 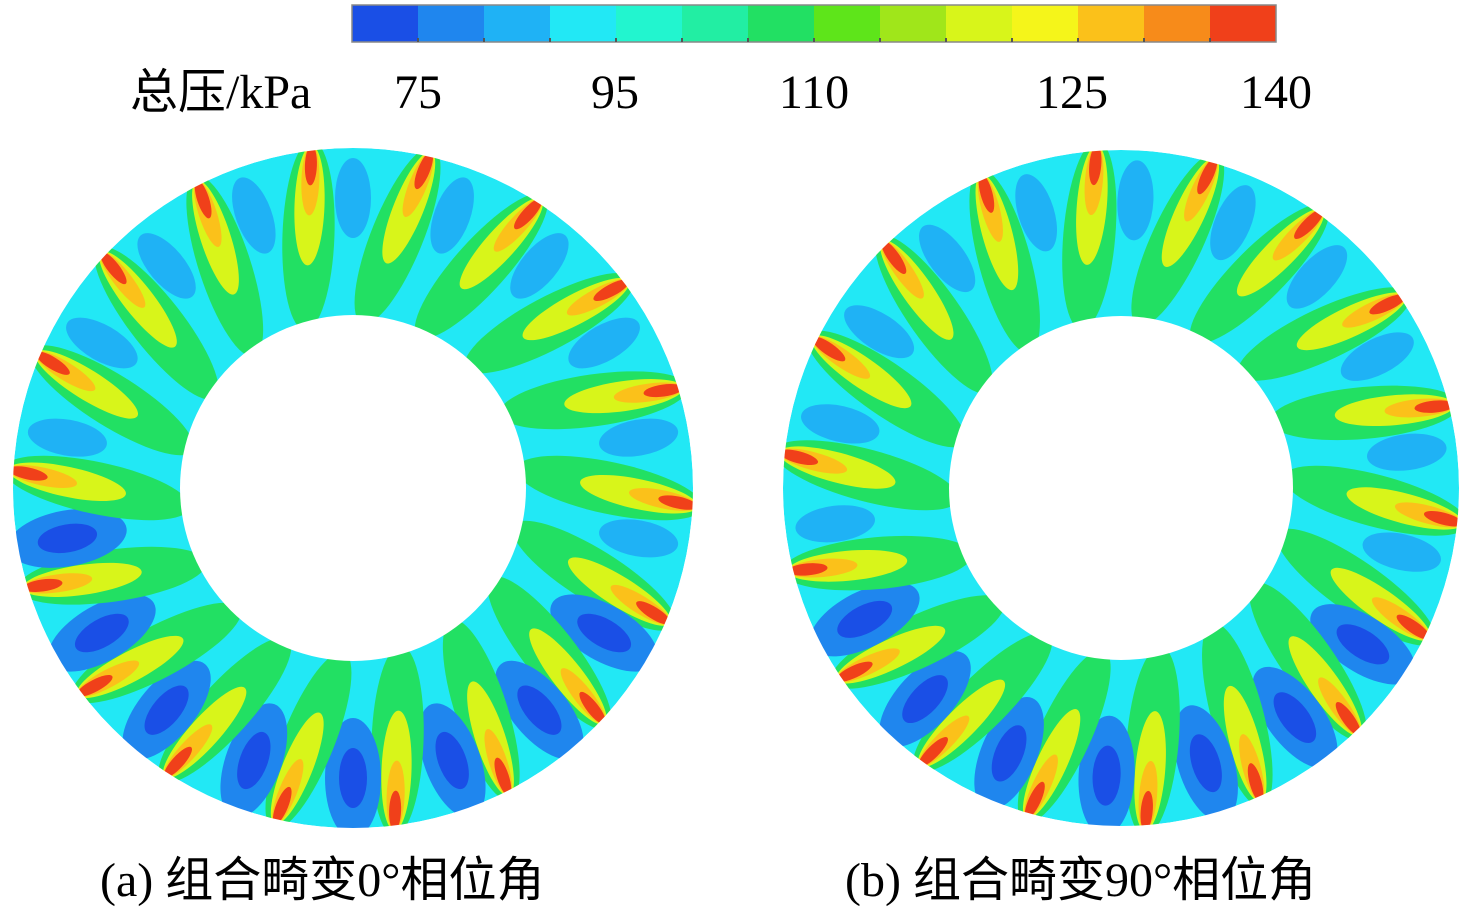 What do you see at coordinates (814, 92) in the screenshot?
I see `colorbar-tick-label: 110` at bounding box center [814, 92].